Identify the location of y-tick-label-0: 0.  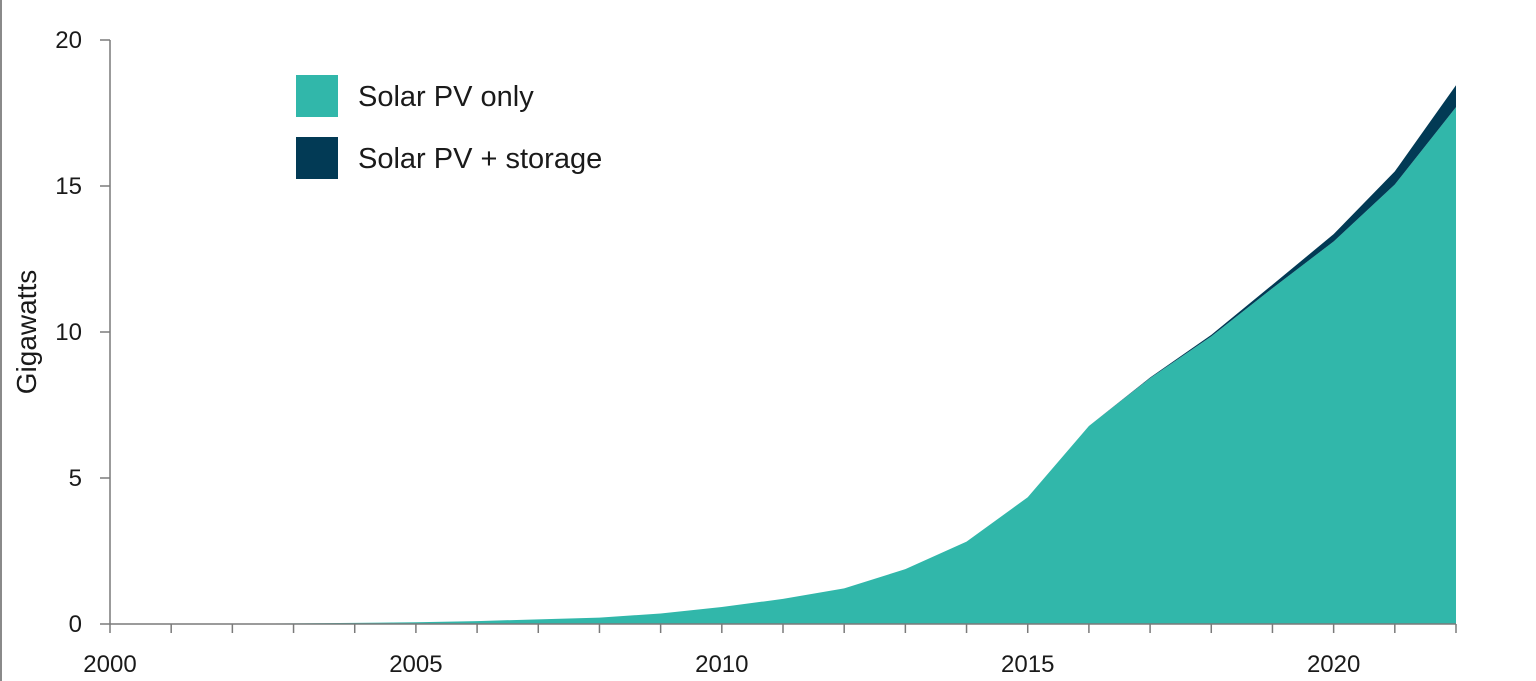
(75, 624).